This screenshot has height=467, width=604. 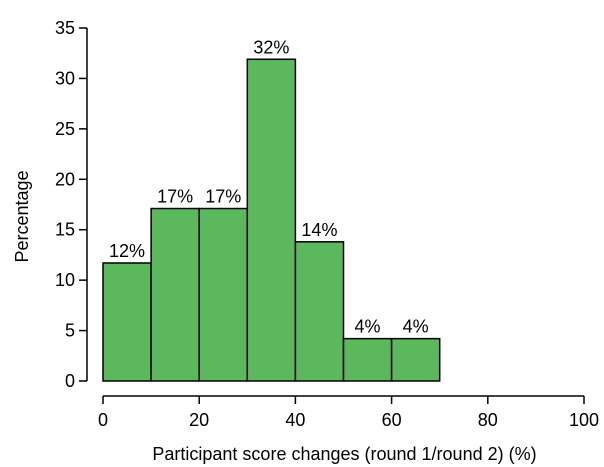 What do you see at coordinates (65, 179) in the screenshot?
I see `y-tick-label: 20` at bounding box center [65, 179].